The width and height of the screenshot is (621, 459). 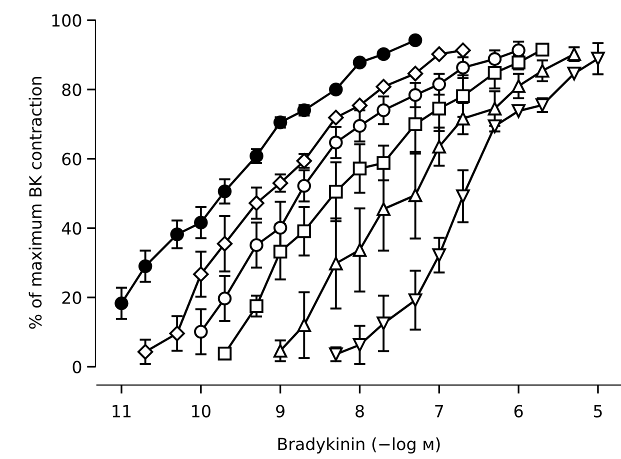 I want to click on y-tick-label: 20, so click(x=72, y=297).